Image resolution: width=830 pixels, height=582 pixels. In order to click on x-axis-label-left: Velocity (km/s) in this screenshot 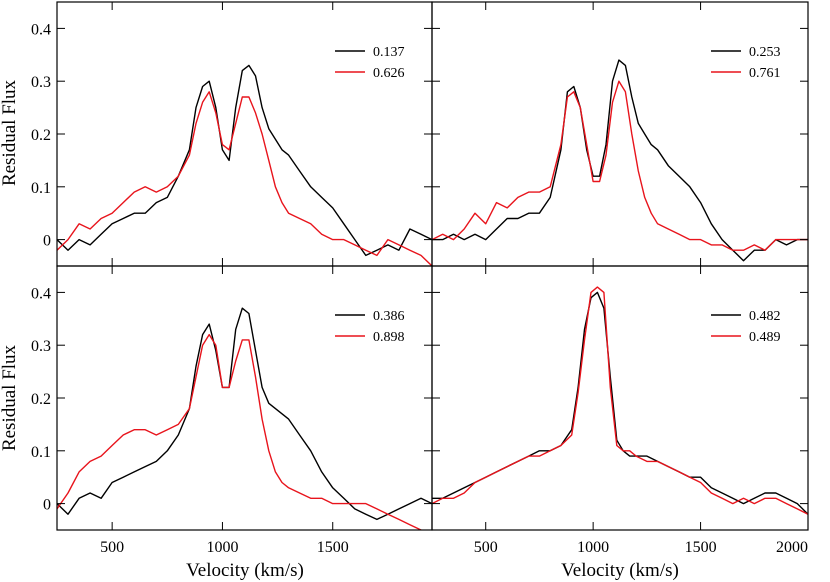, I will do `click(245, 570)`.